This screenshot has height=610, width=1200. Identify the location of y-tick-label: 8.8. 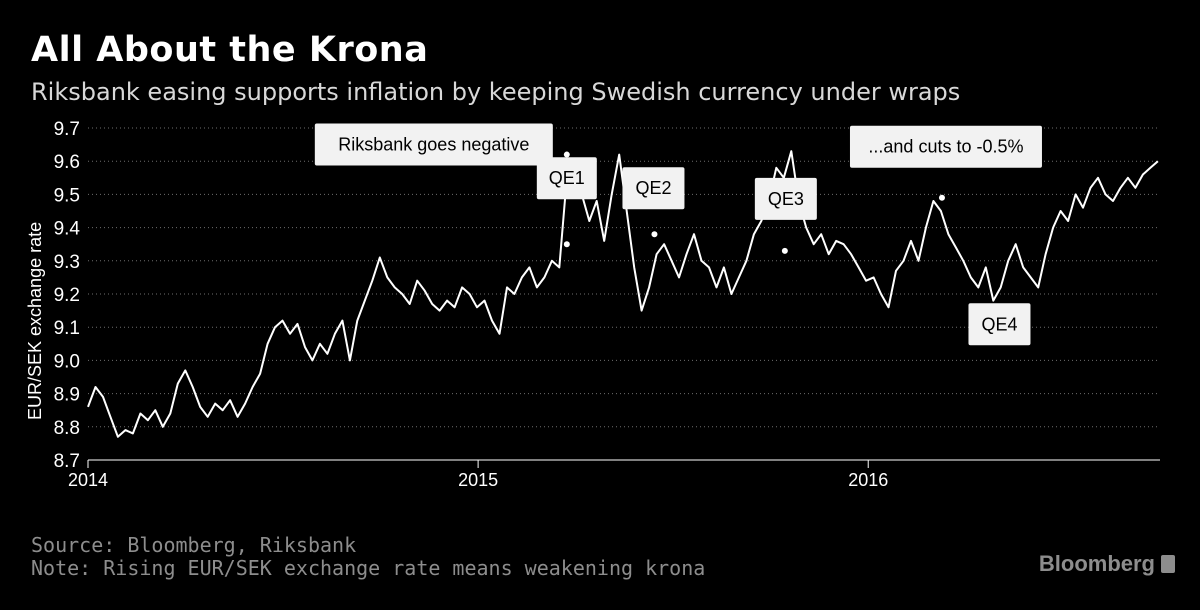
(67, 428).